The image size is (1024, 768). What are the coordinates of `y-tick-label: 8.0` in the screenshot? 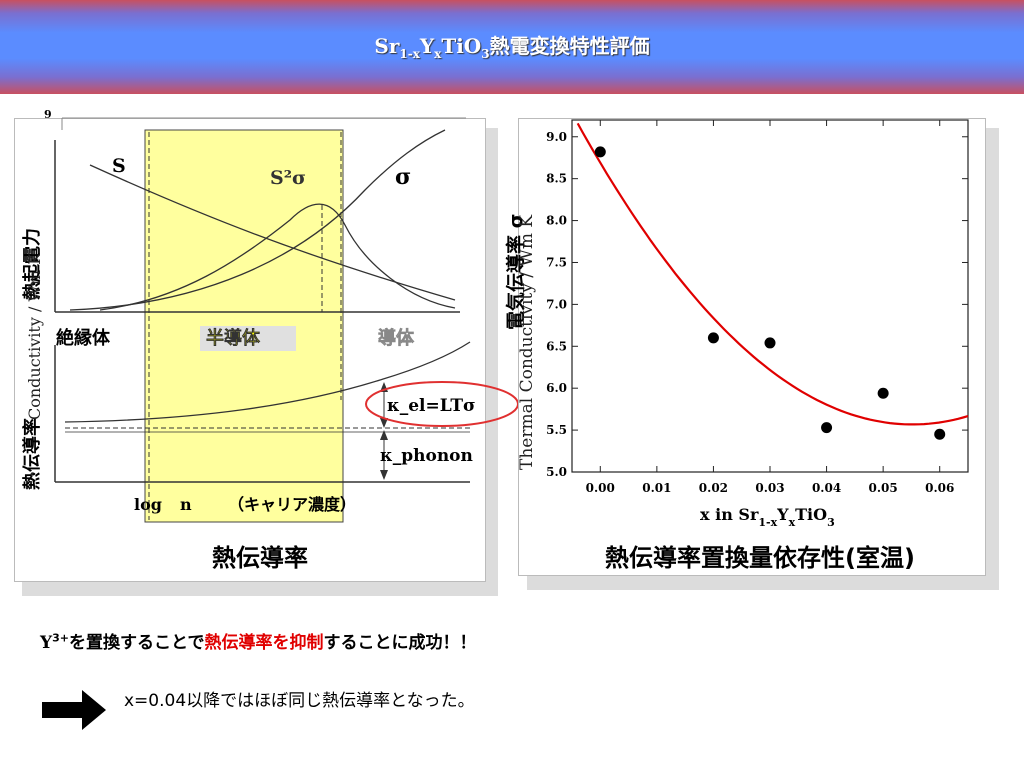 It's located at (556, 221).